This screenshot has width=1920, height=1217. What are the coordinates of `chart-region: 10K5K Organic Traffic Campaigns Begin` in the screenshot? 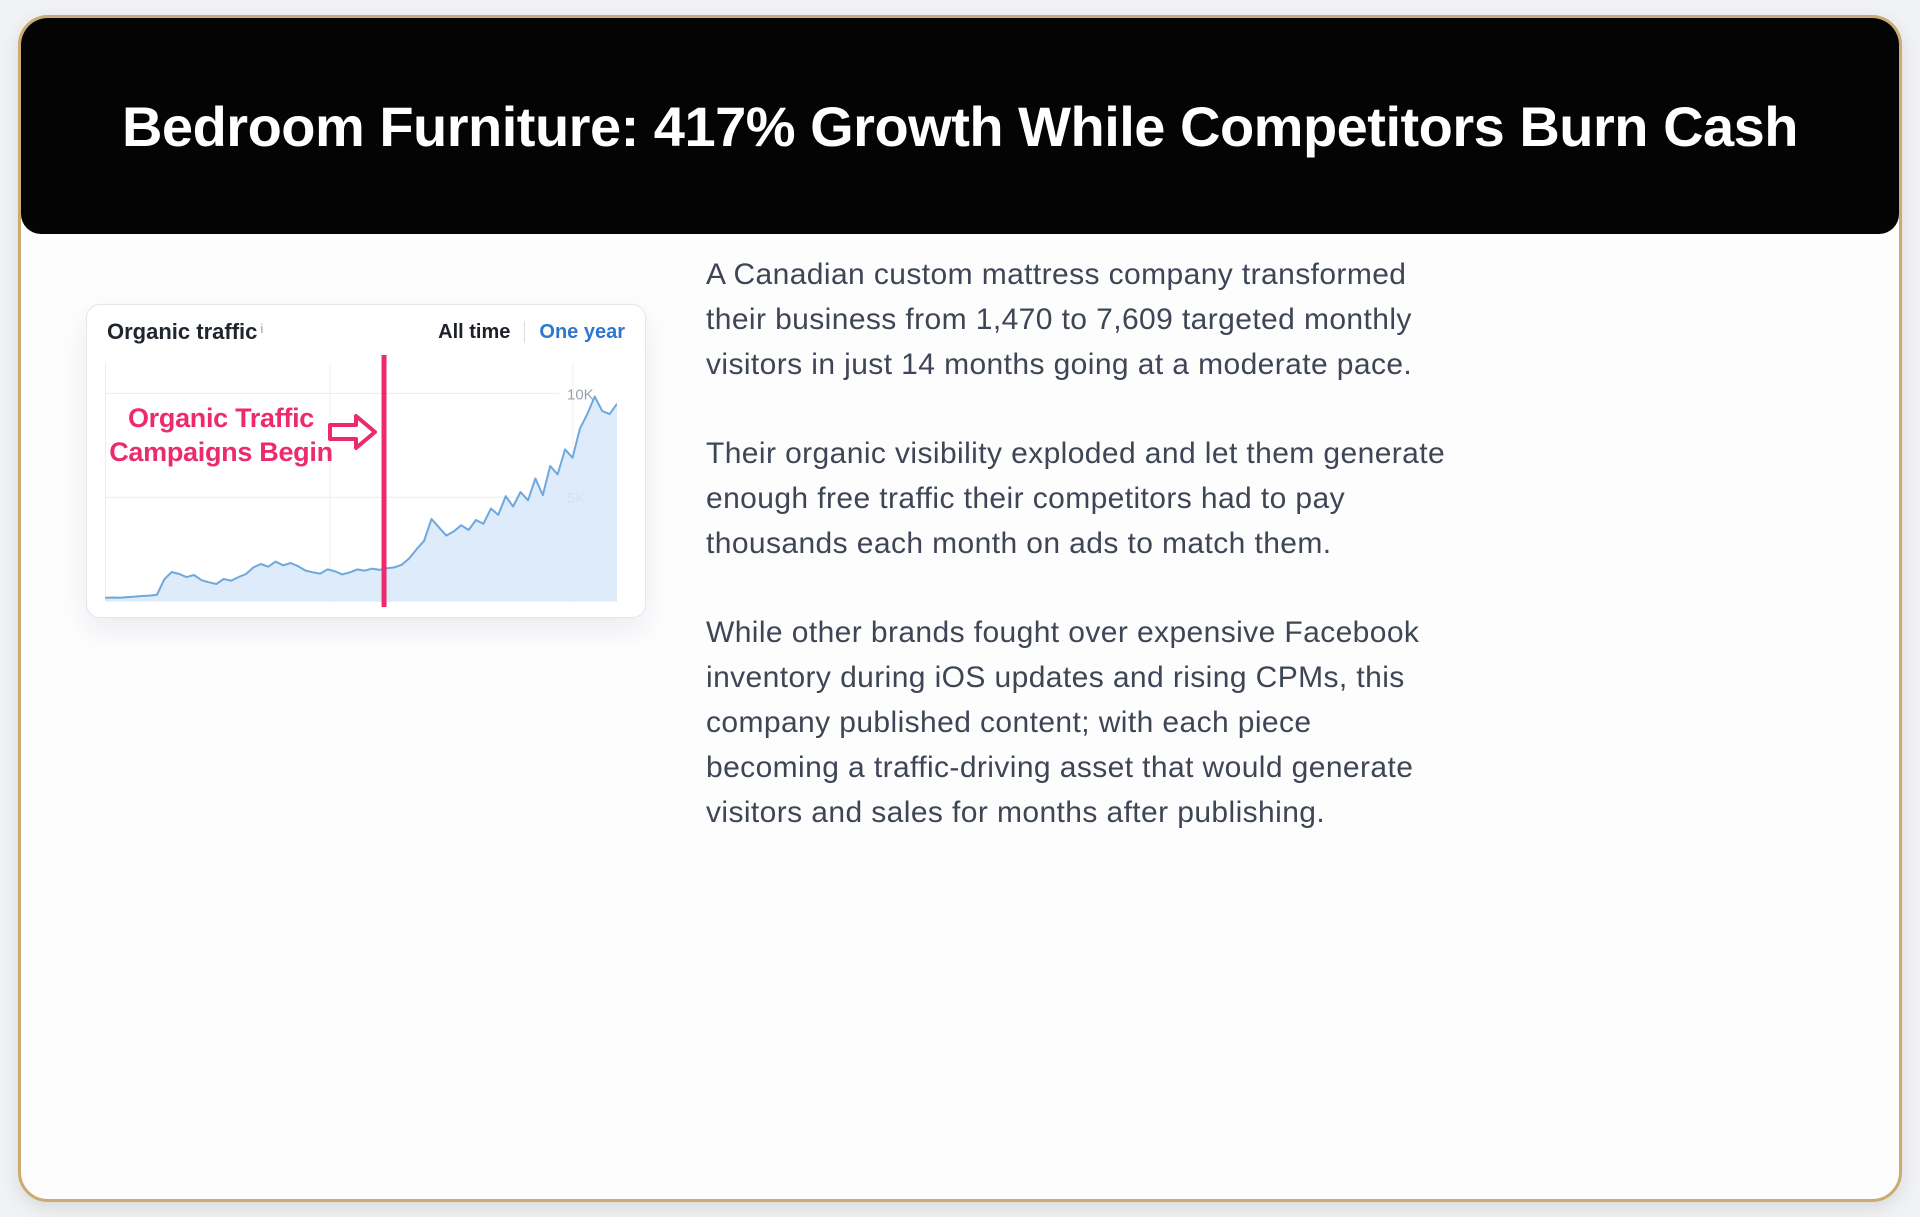 It's located at (366, 481).